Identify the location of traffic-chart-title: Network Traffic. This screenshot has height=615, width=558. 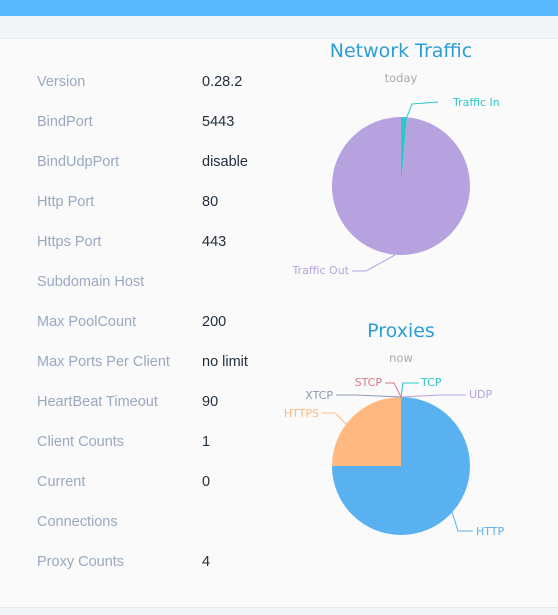
(401, 51).